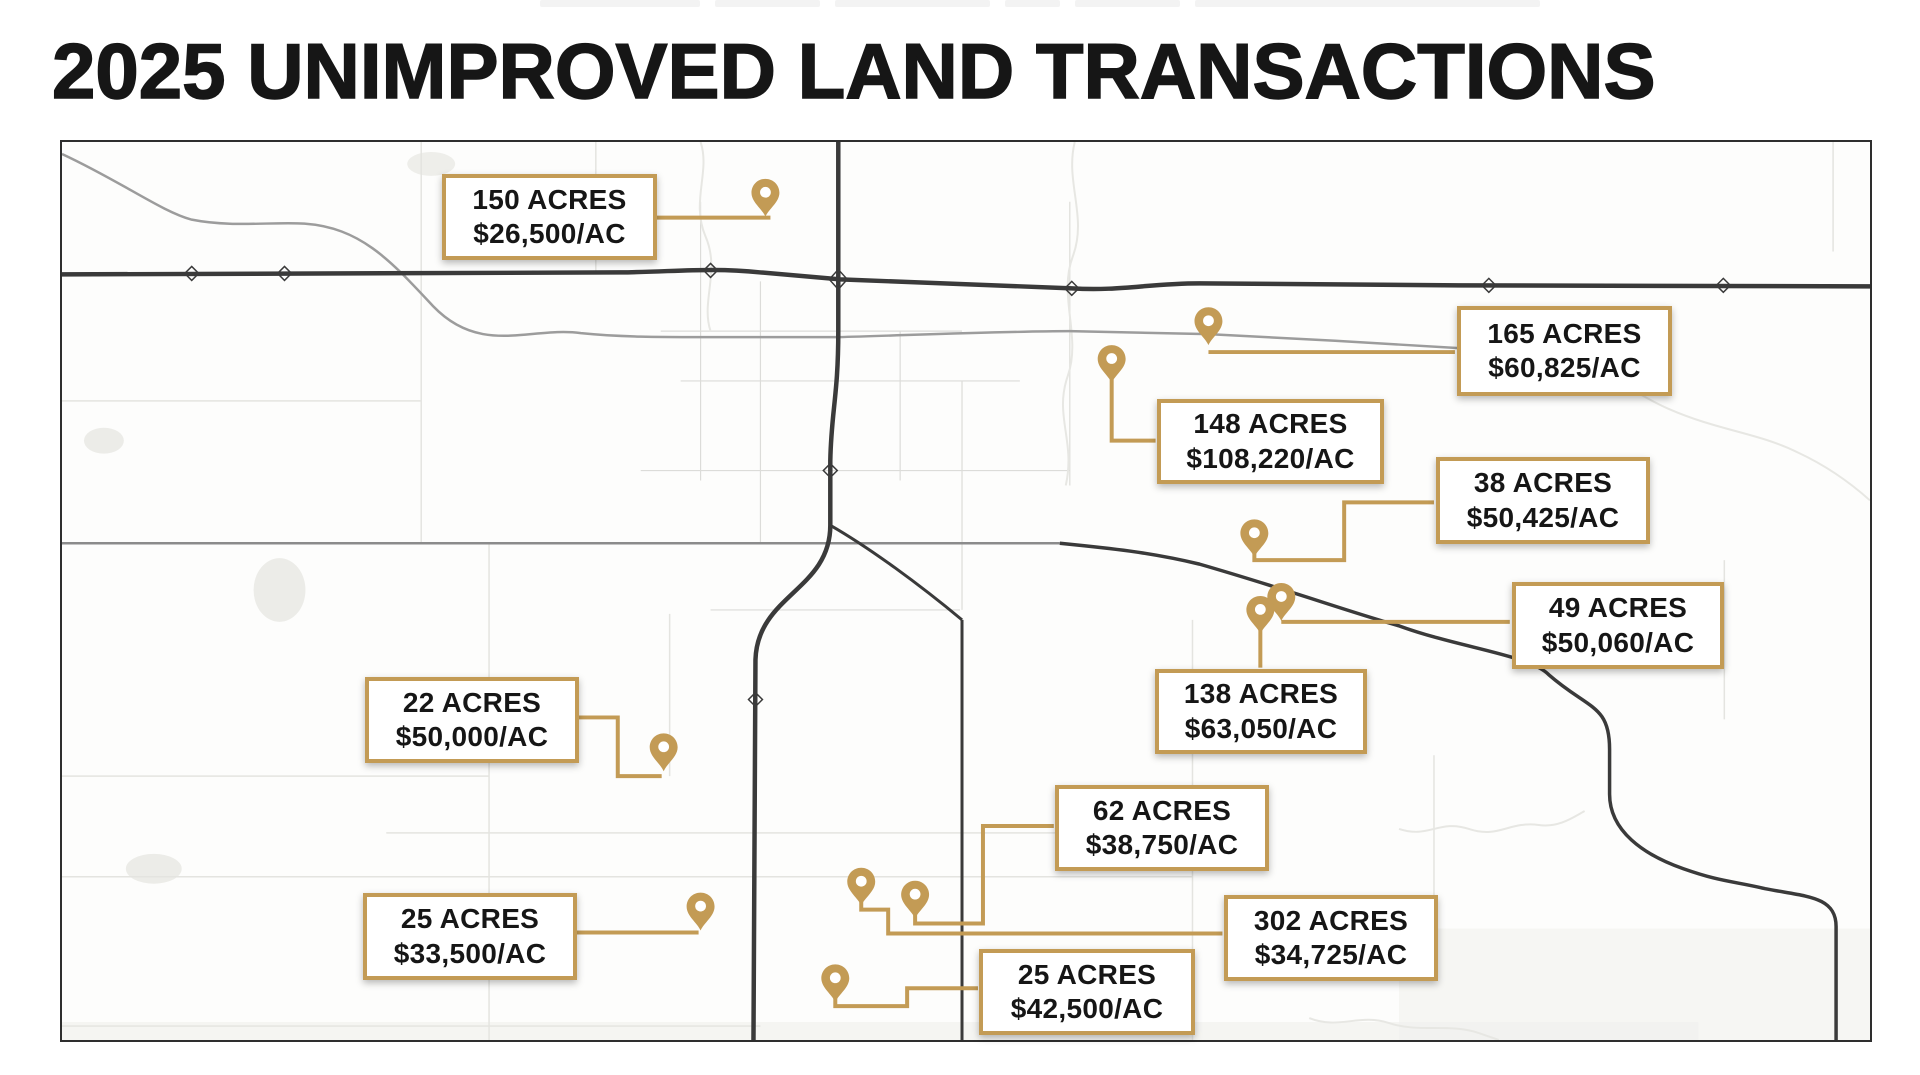 This screenshot has width=1920, height=1075. What do you see at coordinates (663, 752) in the screenshot?
I see `map-pin-icon-22ac` at bounding box center [663, 752].